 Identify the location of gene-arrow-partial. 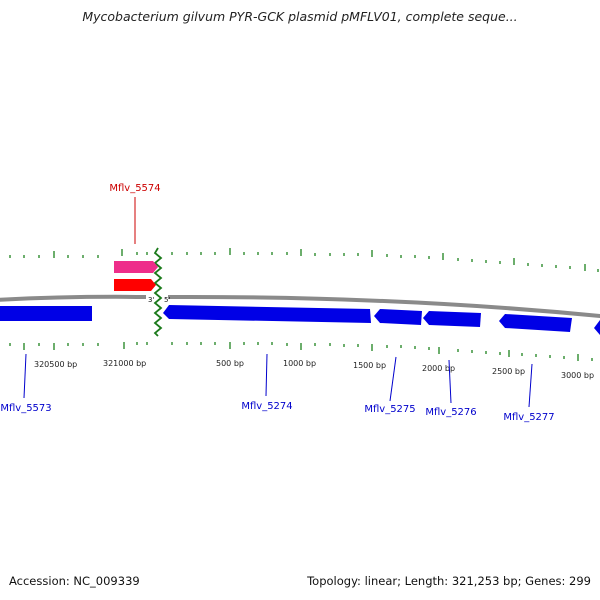
(597, 328).